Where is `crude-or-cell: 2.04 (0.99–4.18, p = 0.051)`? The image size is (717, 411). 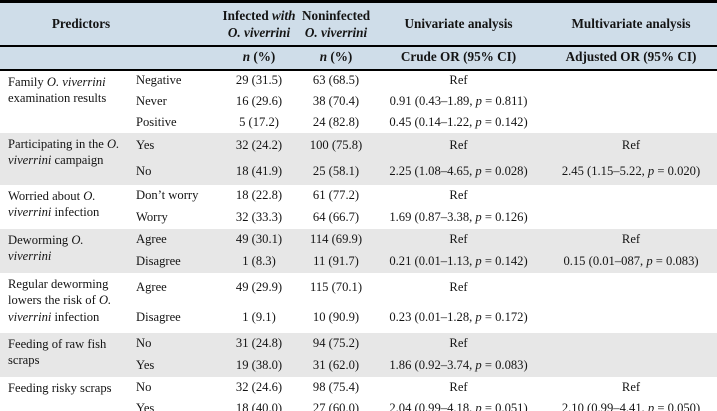
crude-or-cell: 2.04 (0.99–4.18, p = 0.051) is located at coordinates (459, 404).